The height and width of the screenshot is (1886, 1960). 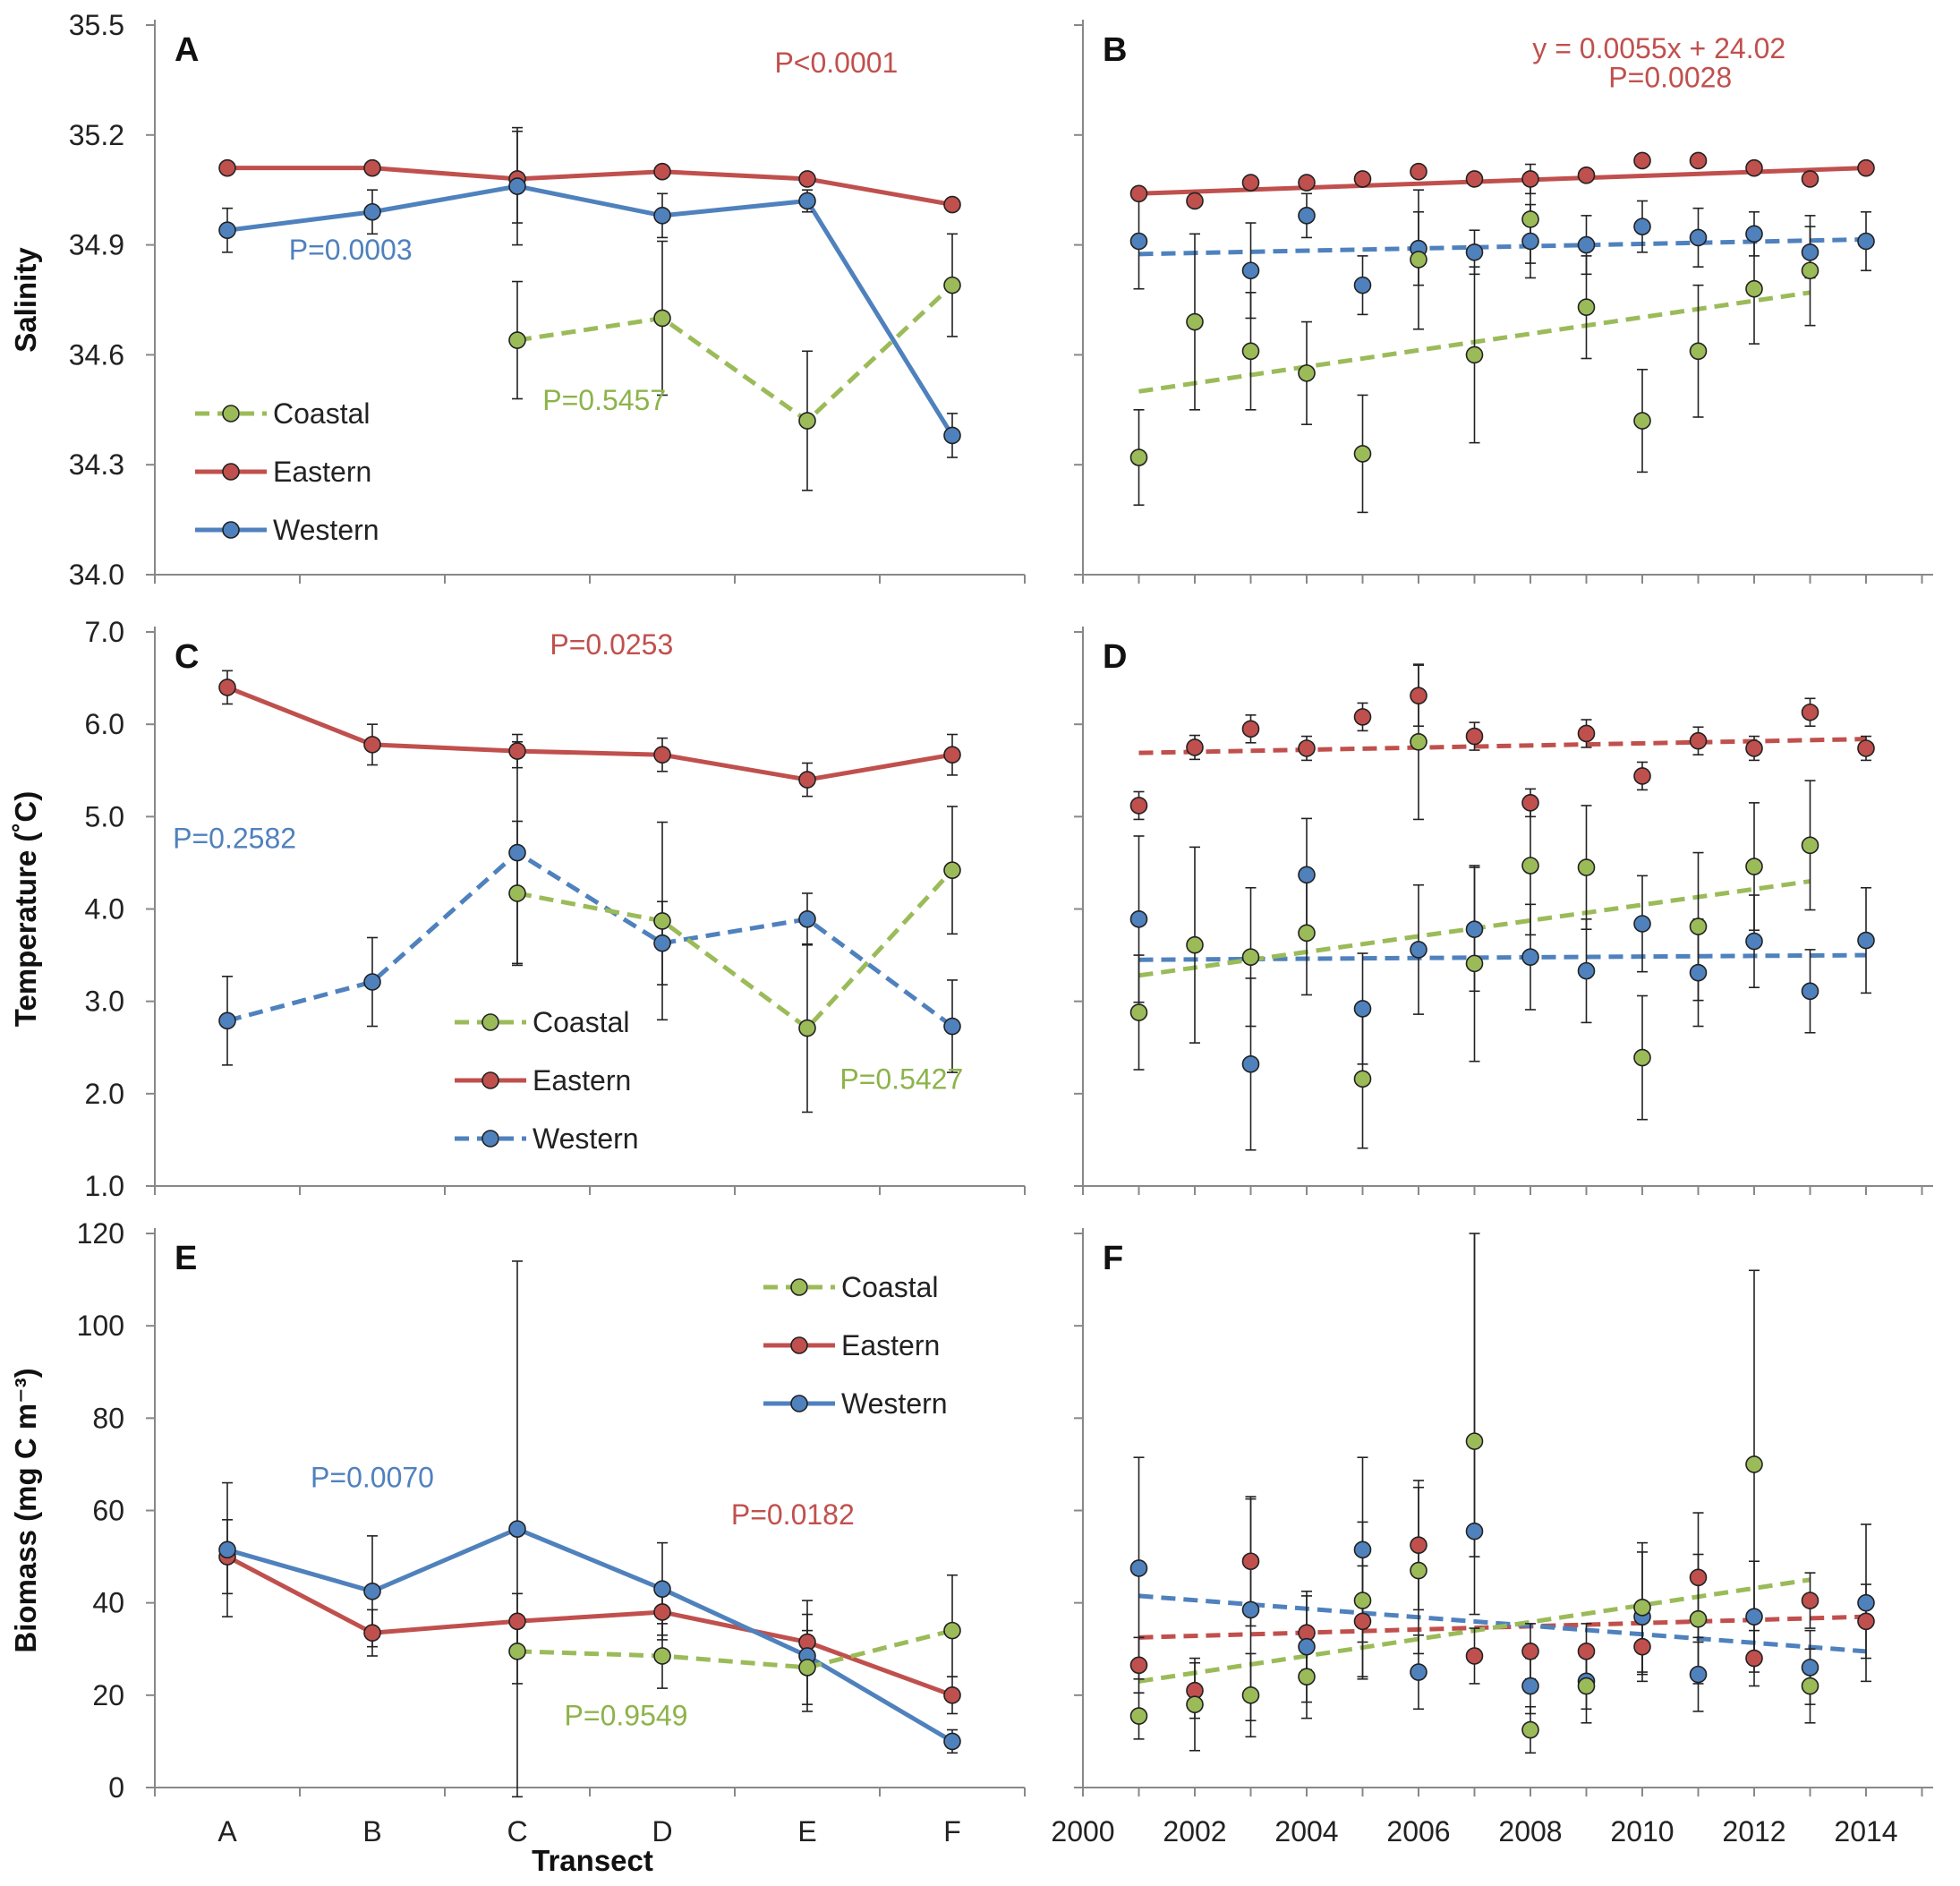 What do you see at coordinates (108, 1418) in the screenshot?
I see `y-tick-label: 80` at bounding box center [108, 1418].